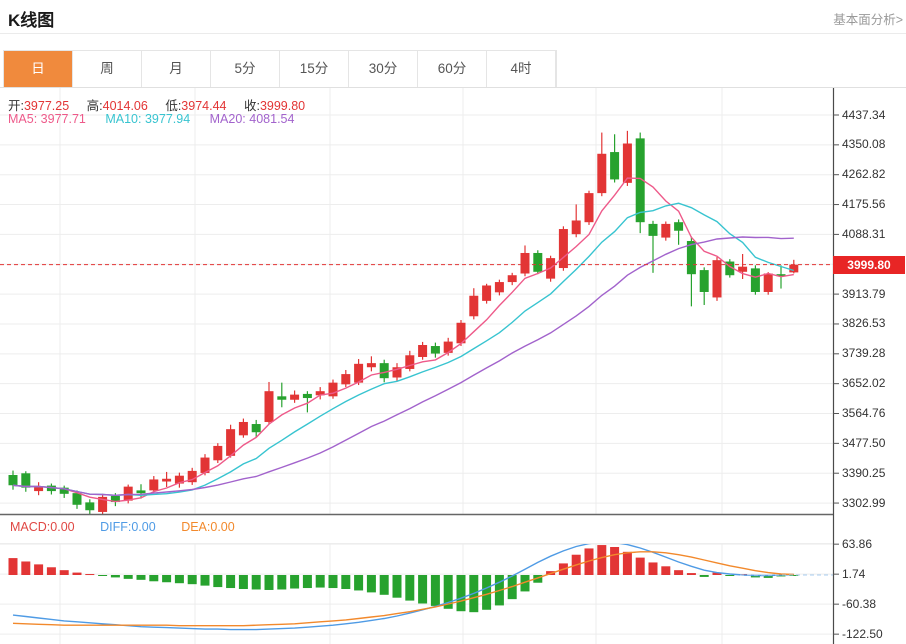  I want to click on macd-histogram-layer, so click(403, 579).